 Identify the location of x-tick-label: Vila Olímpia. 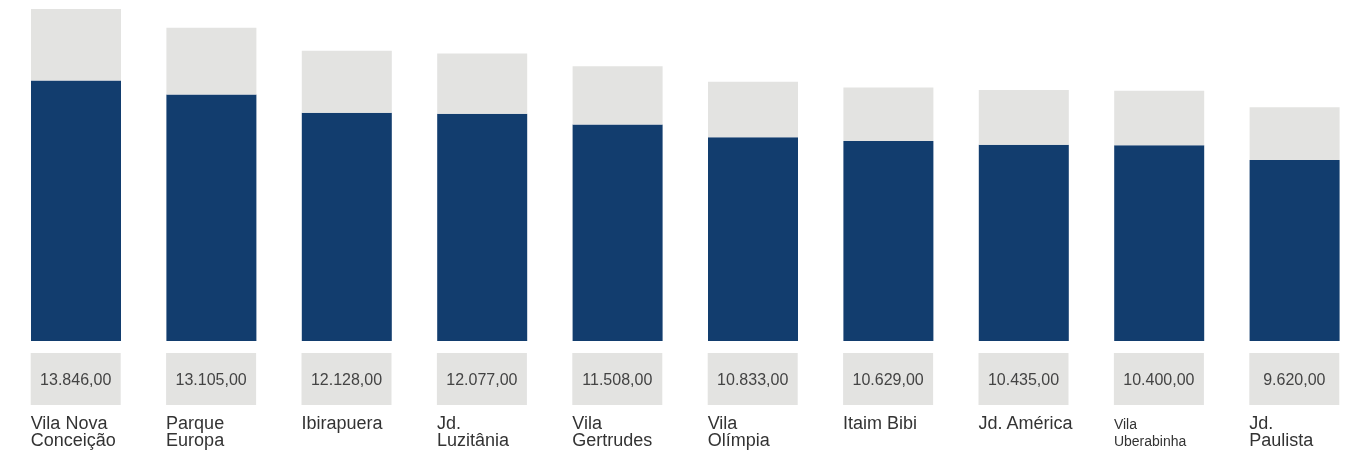
(739, 431).